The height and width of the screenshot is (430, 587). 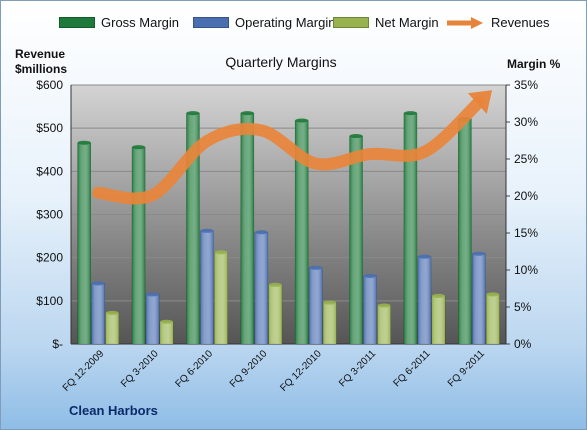 I want to click on left-tick-label: $400, so click(x=49, y=171).